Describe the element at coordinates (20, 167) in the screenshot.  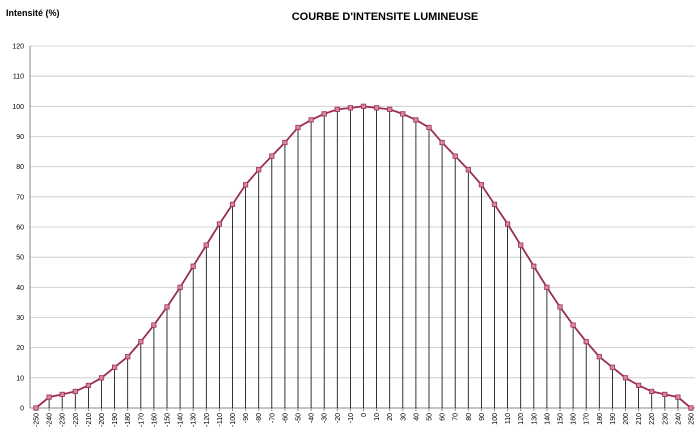
I see `y-tick-label: 80` at that location.